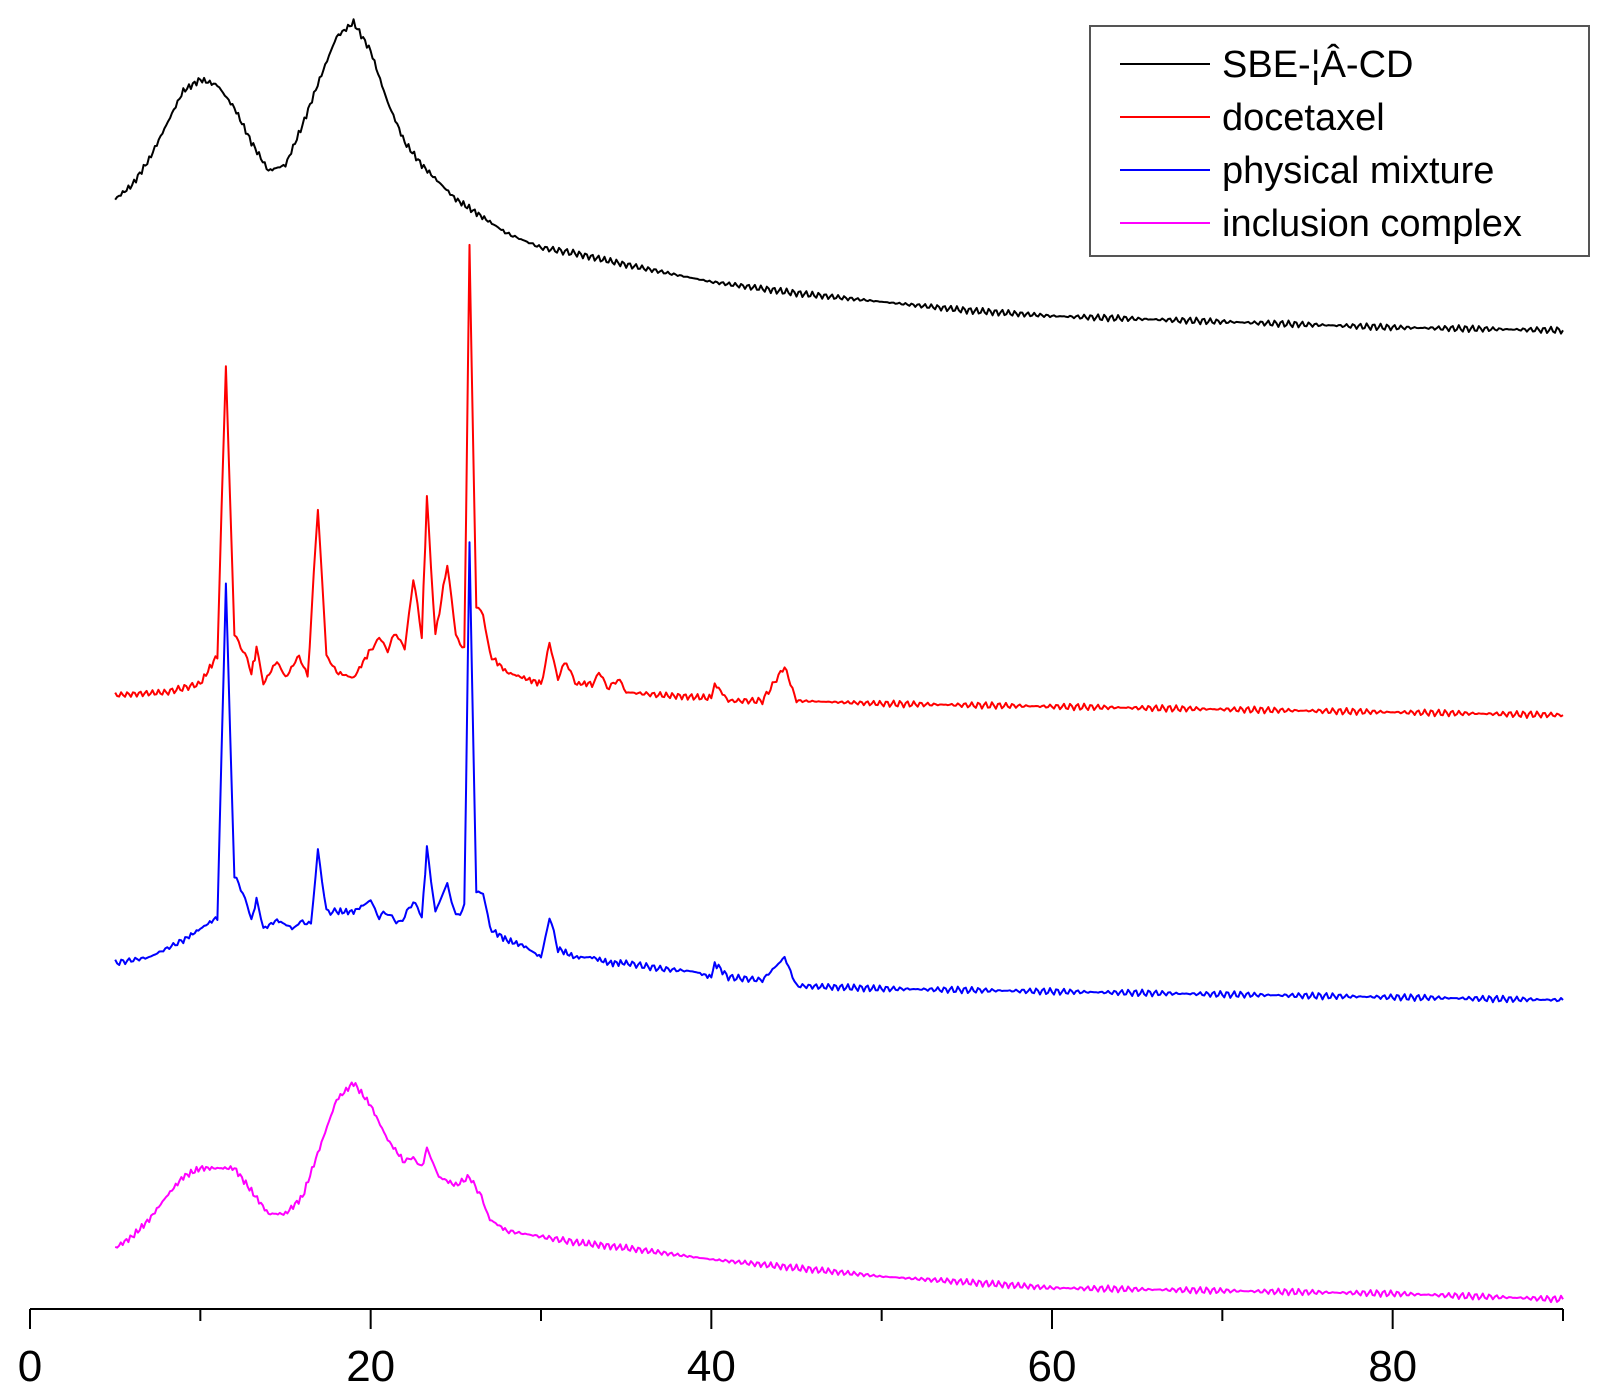 The height and width of the screenshot is (1391, 1607). I want to click on legend-label: SBE-¦Â-CD, so click(1317, 64).